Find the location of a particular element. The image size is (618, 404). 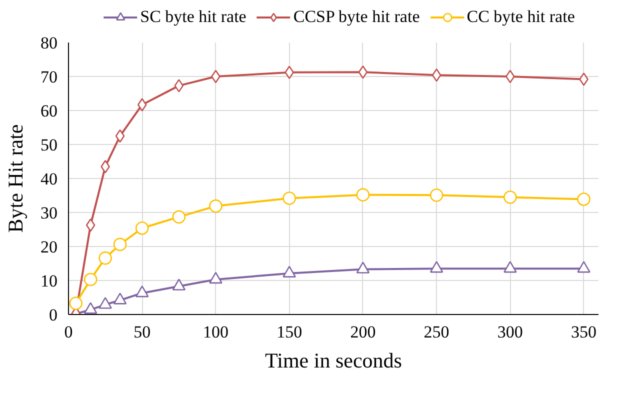

legend-label: SC byte hit rate is located at coordinates (193, 17).